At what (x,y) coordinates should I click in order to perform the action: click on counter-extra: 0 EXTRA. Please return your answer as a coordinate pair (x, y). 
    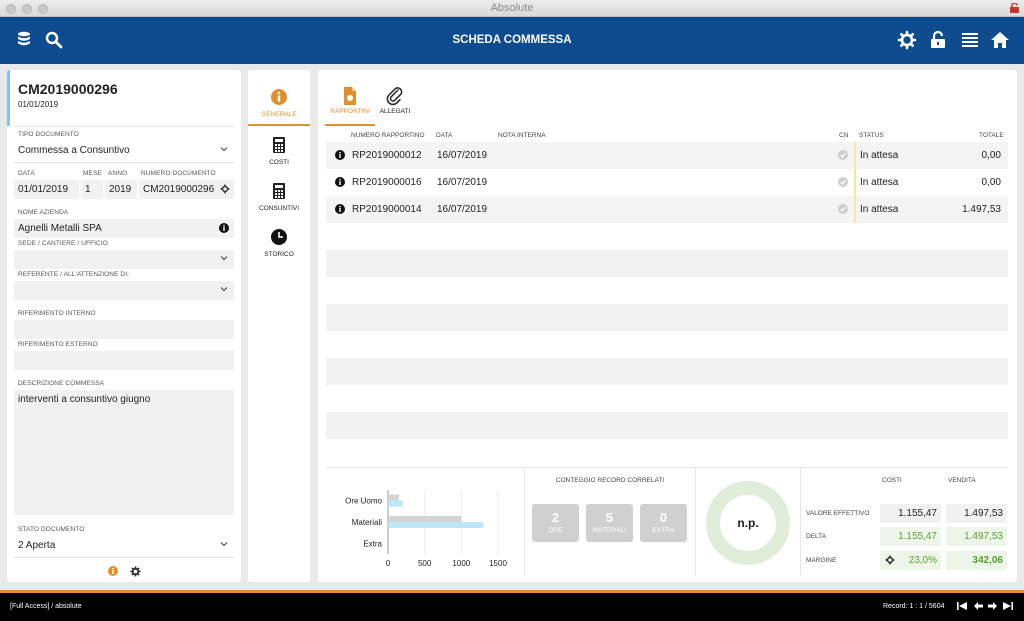
    Looking at the image, I should click on (663, 523).